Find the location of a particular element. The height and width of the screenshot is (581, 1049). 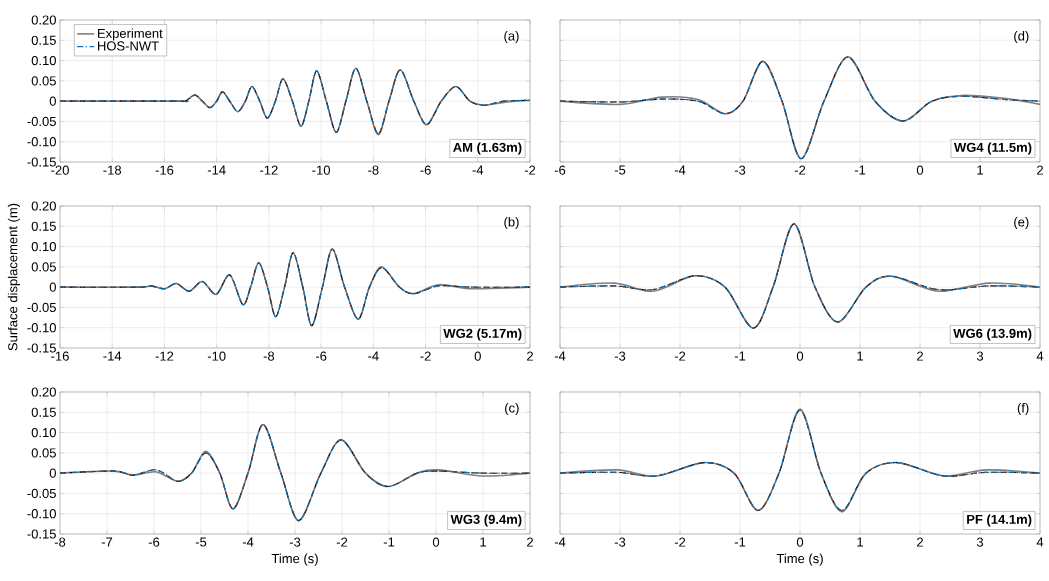

annotation: (f) is located at coordinates (1023, 409).